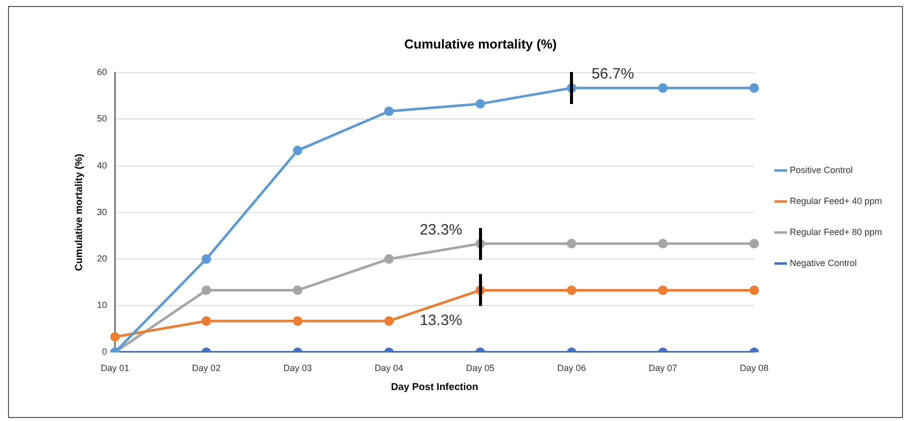 The height and width of the screenshot is (421, 909). What do you see at coordinates (102, 119) in the screenshot?
I see `y-tick-label: 50` at bounding box center [102, 119].